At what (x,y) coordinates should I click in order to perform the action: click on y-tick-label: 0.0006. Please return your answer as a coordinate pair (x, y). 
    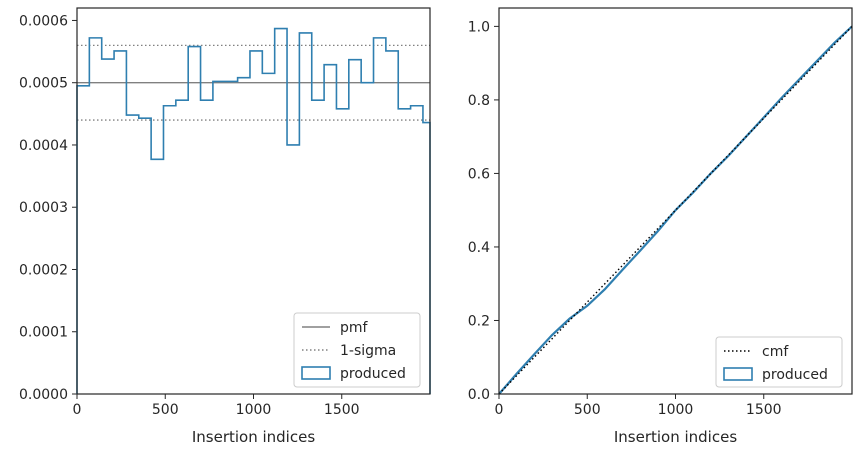
    Looking at the image, I should click on (43, 21).